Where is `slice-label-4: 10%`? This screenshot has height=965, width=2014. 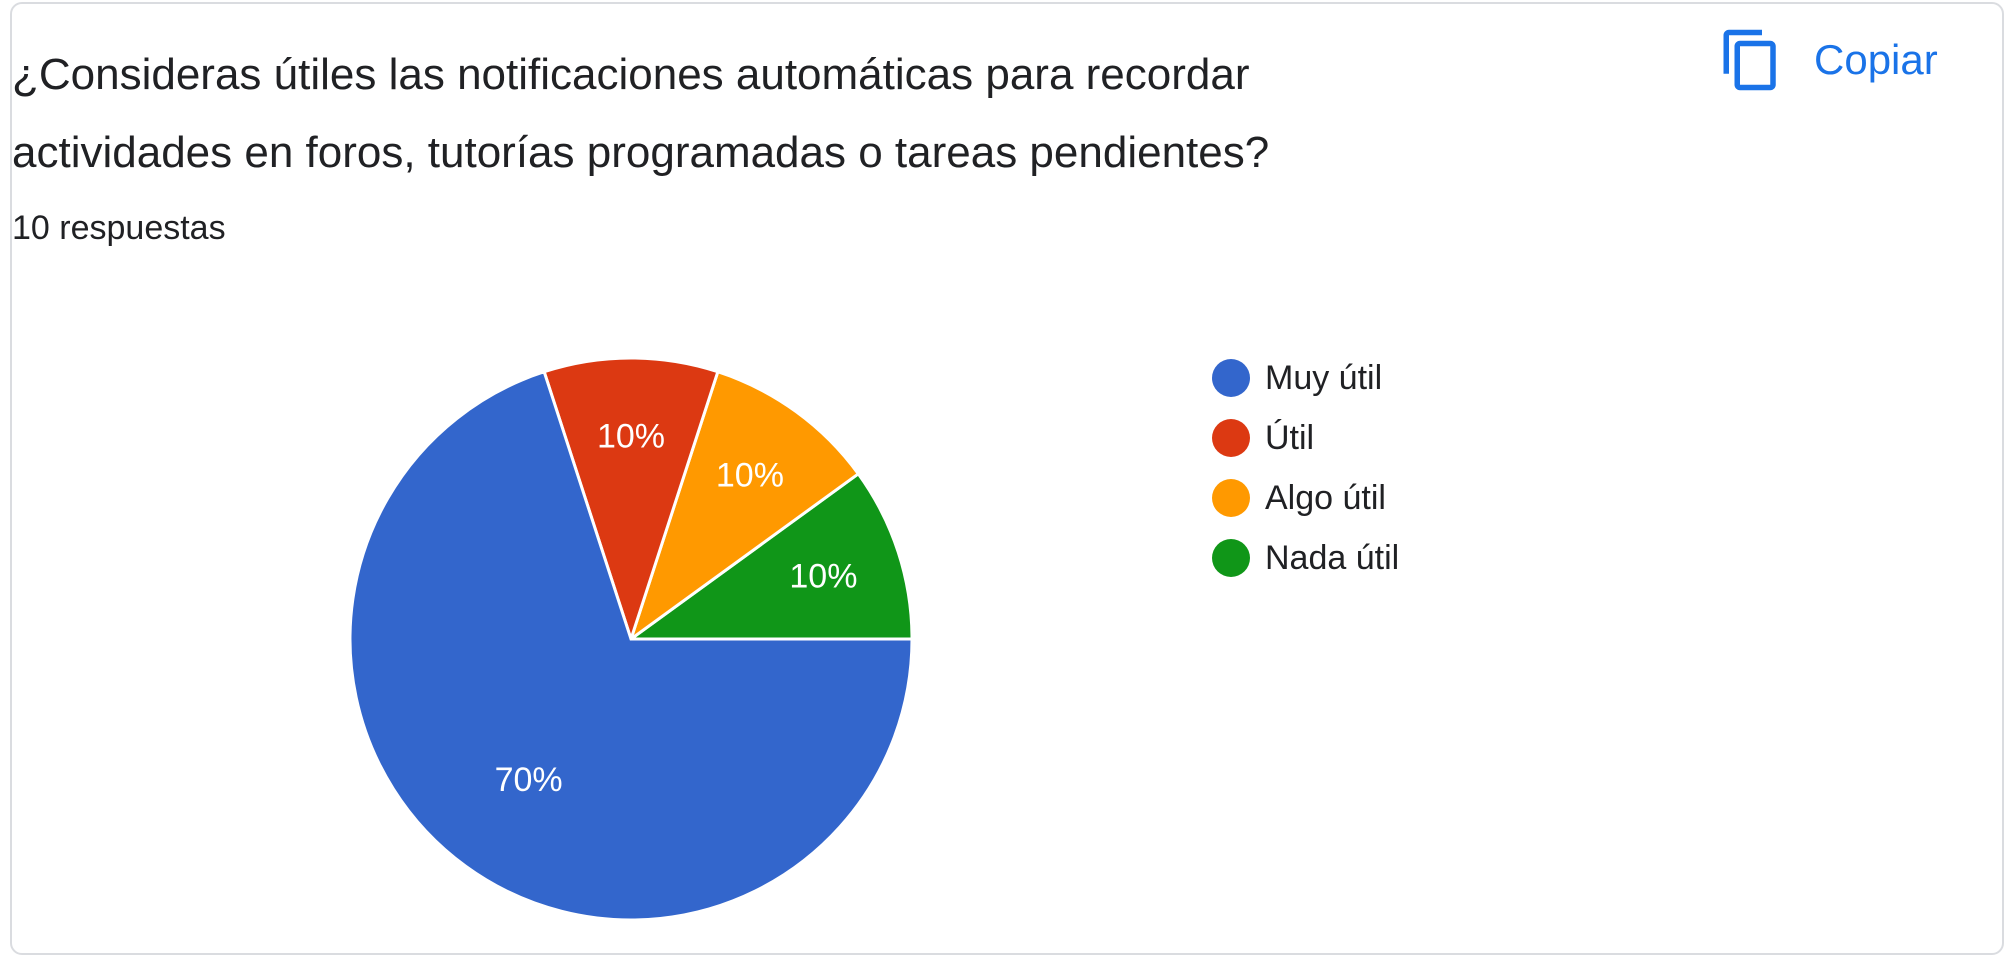 slice-label-4: 10% is located at coordinates (823, 576).